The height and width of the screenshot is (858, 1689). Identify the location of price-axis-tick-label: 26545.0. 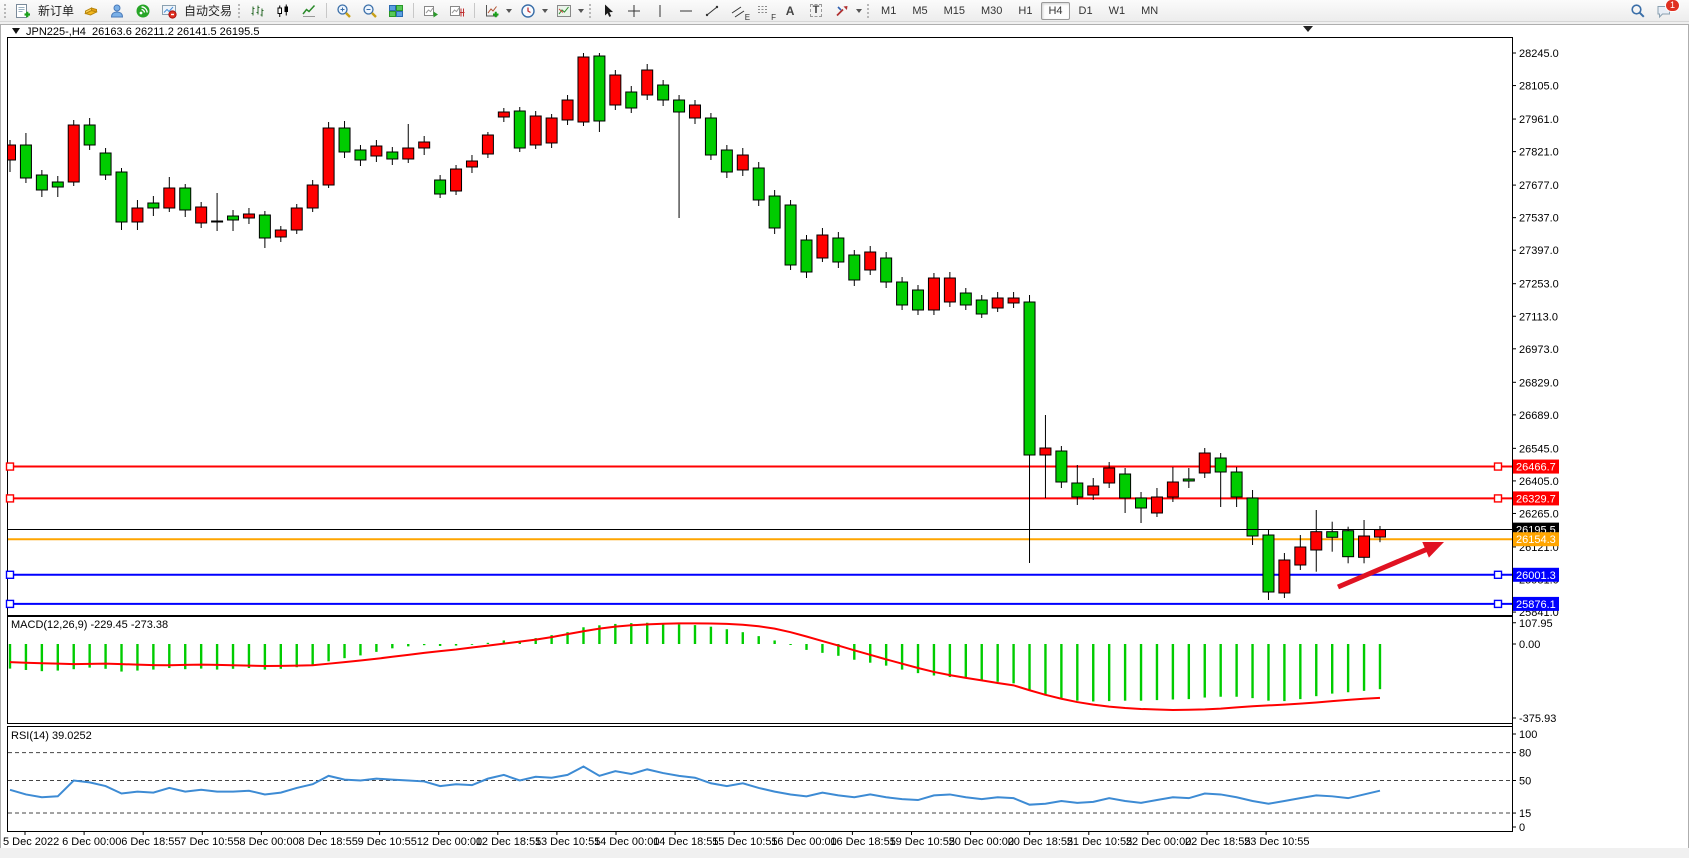
(1539, 449).